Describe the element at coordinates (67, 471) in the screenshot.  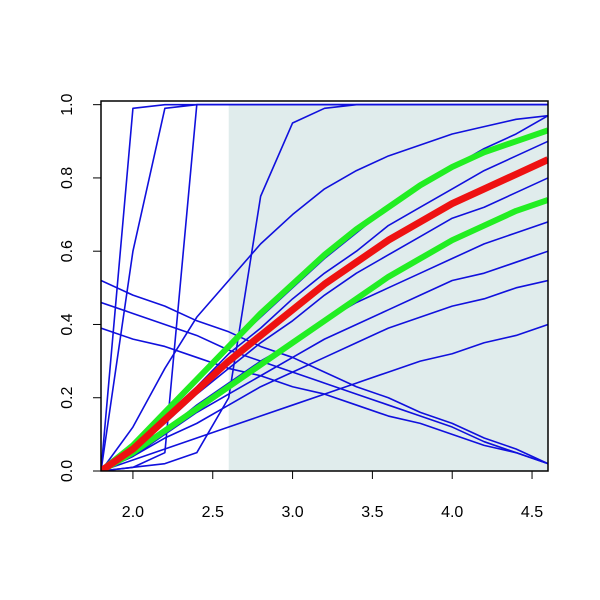
I see `y-tick-label: 0.0` at that location.